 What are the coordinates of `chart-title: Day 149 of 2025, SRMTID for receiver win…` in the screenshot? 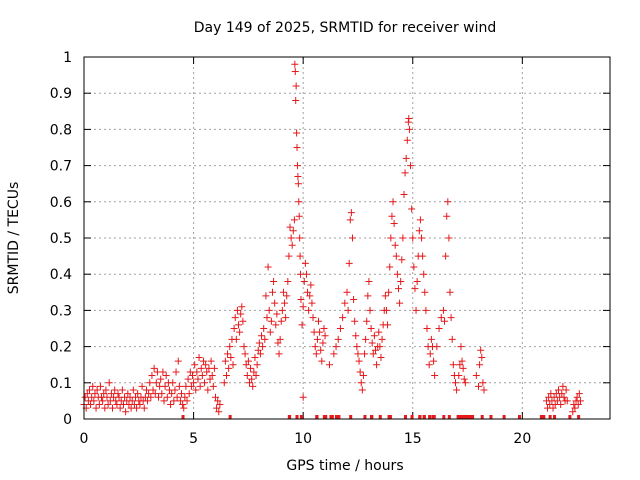 It's located at (345, 28).